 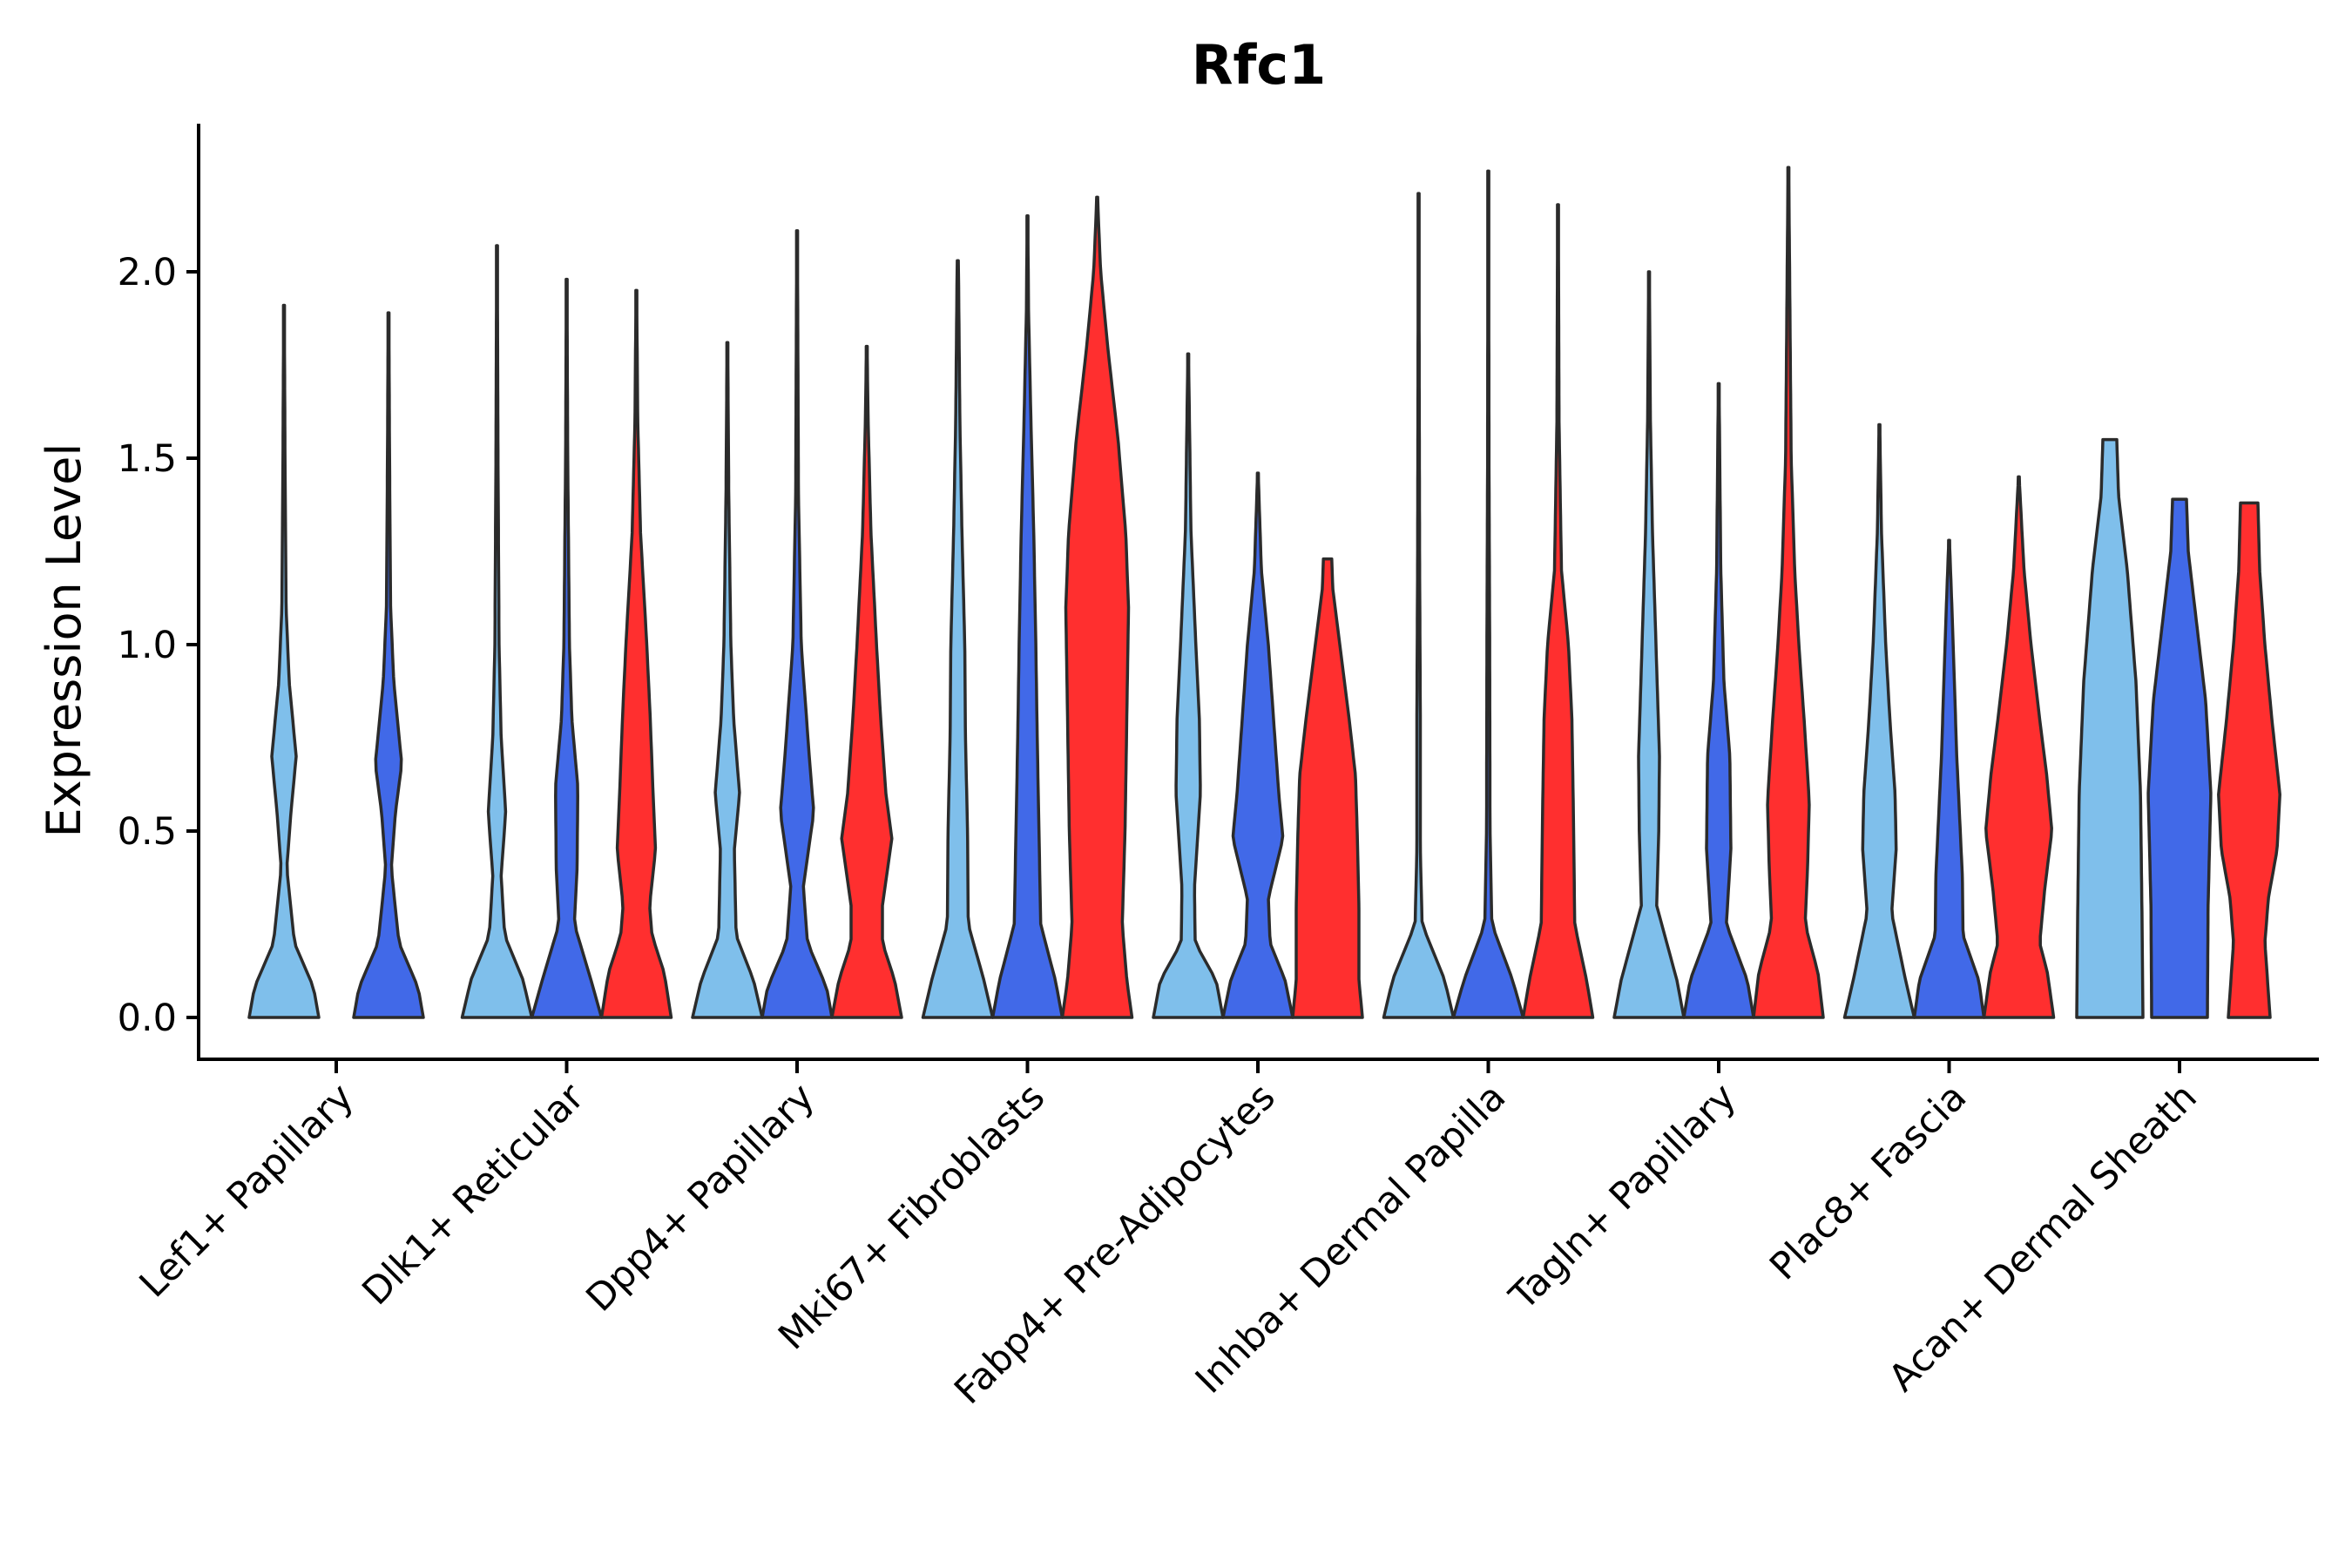 I want to click on y-tick-label: 1.5, so click(x=147, y=459).